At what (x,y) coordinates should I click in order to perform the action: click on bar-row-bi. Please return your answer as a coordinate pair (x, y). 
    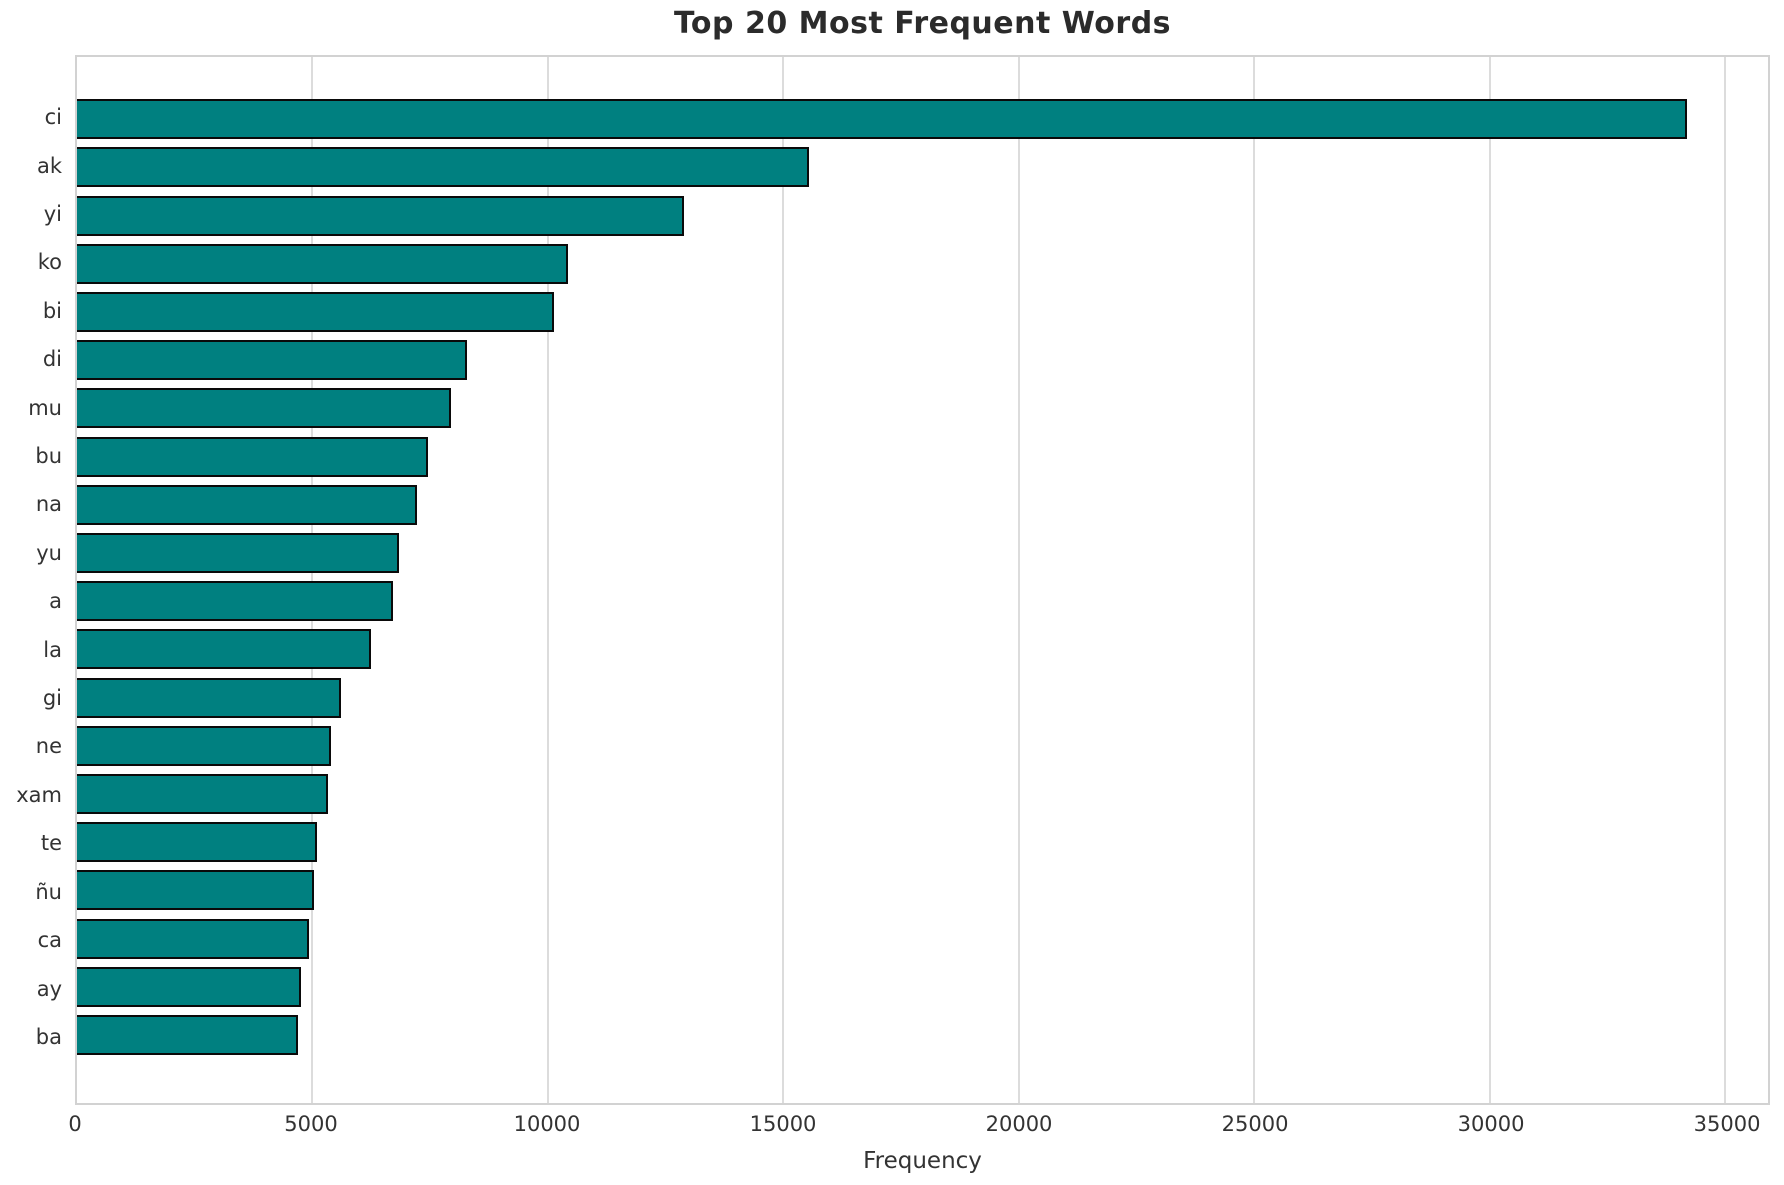
    Looking at the image, I should click on (922, 312).